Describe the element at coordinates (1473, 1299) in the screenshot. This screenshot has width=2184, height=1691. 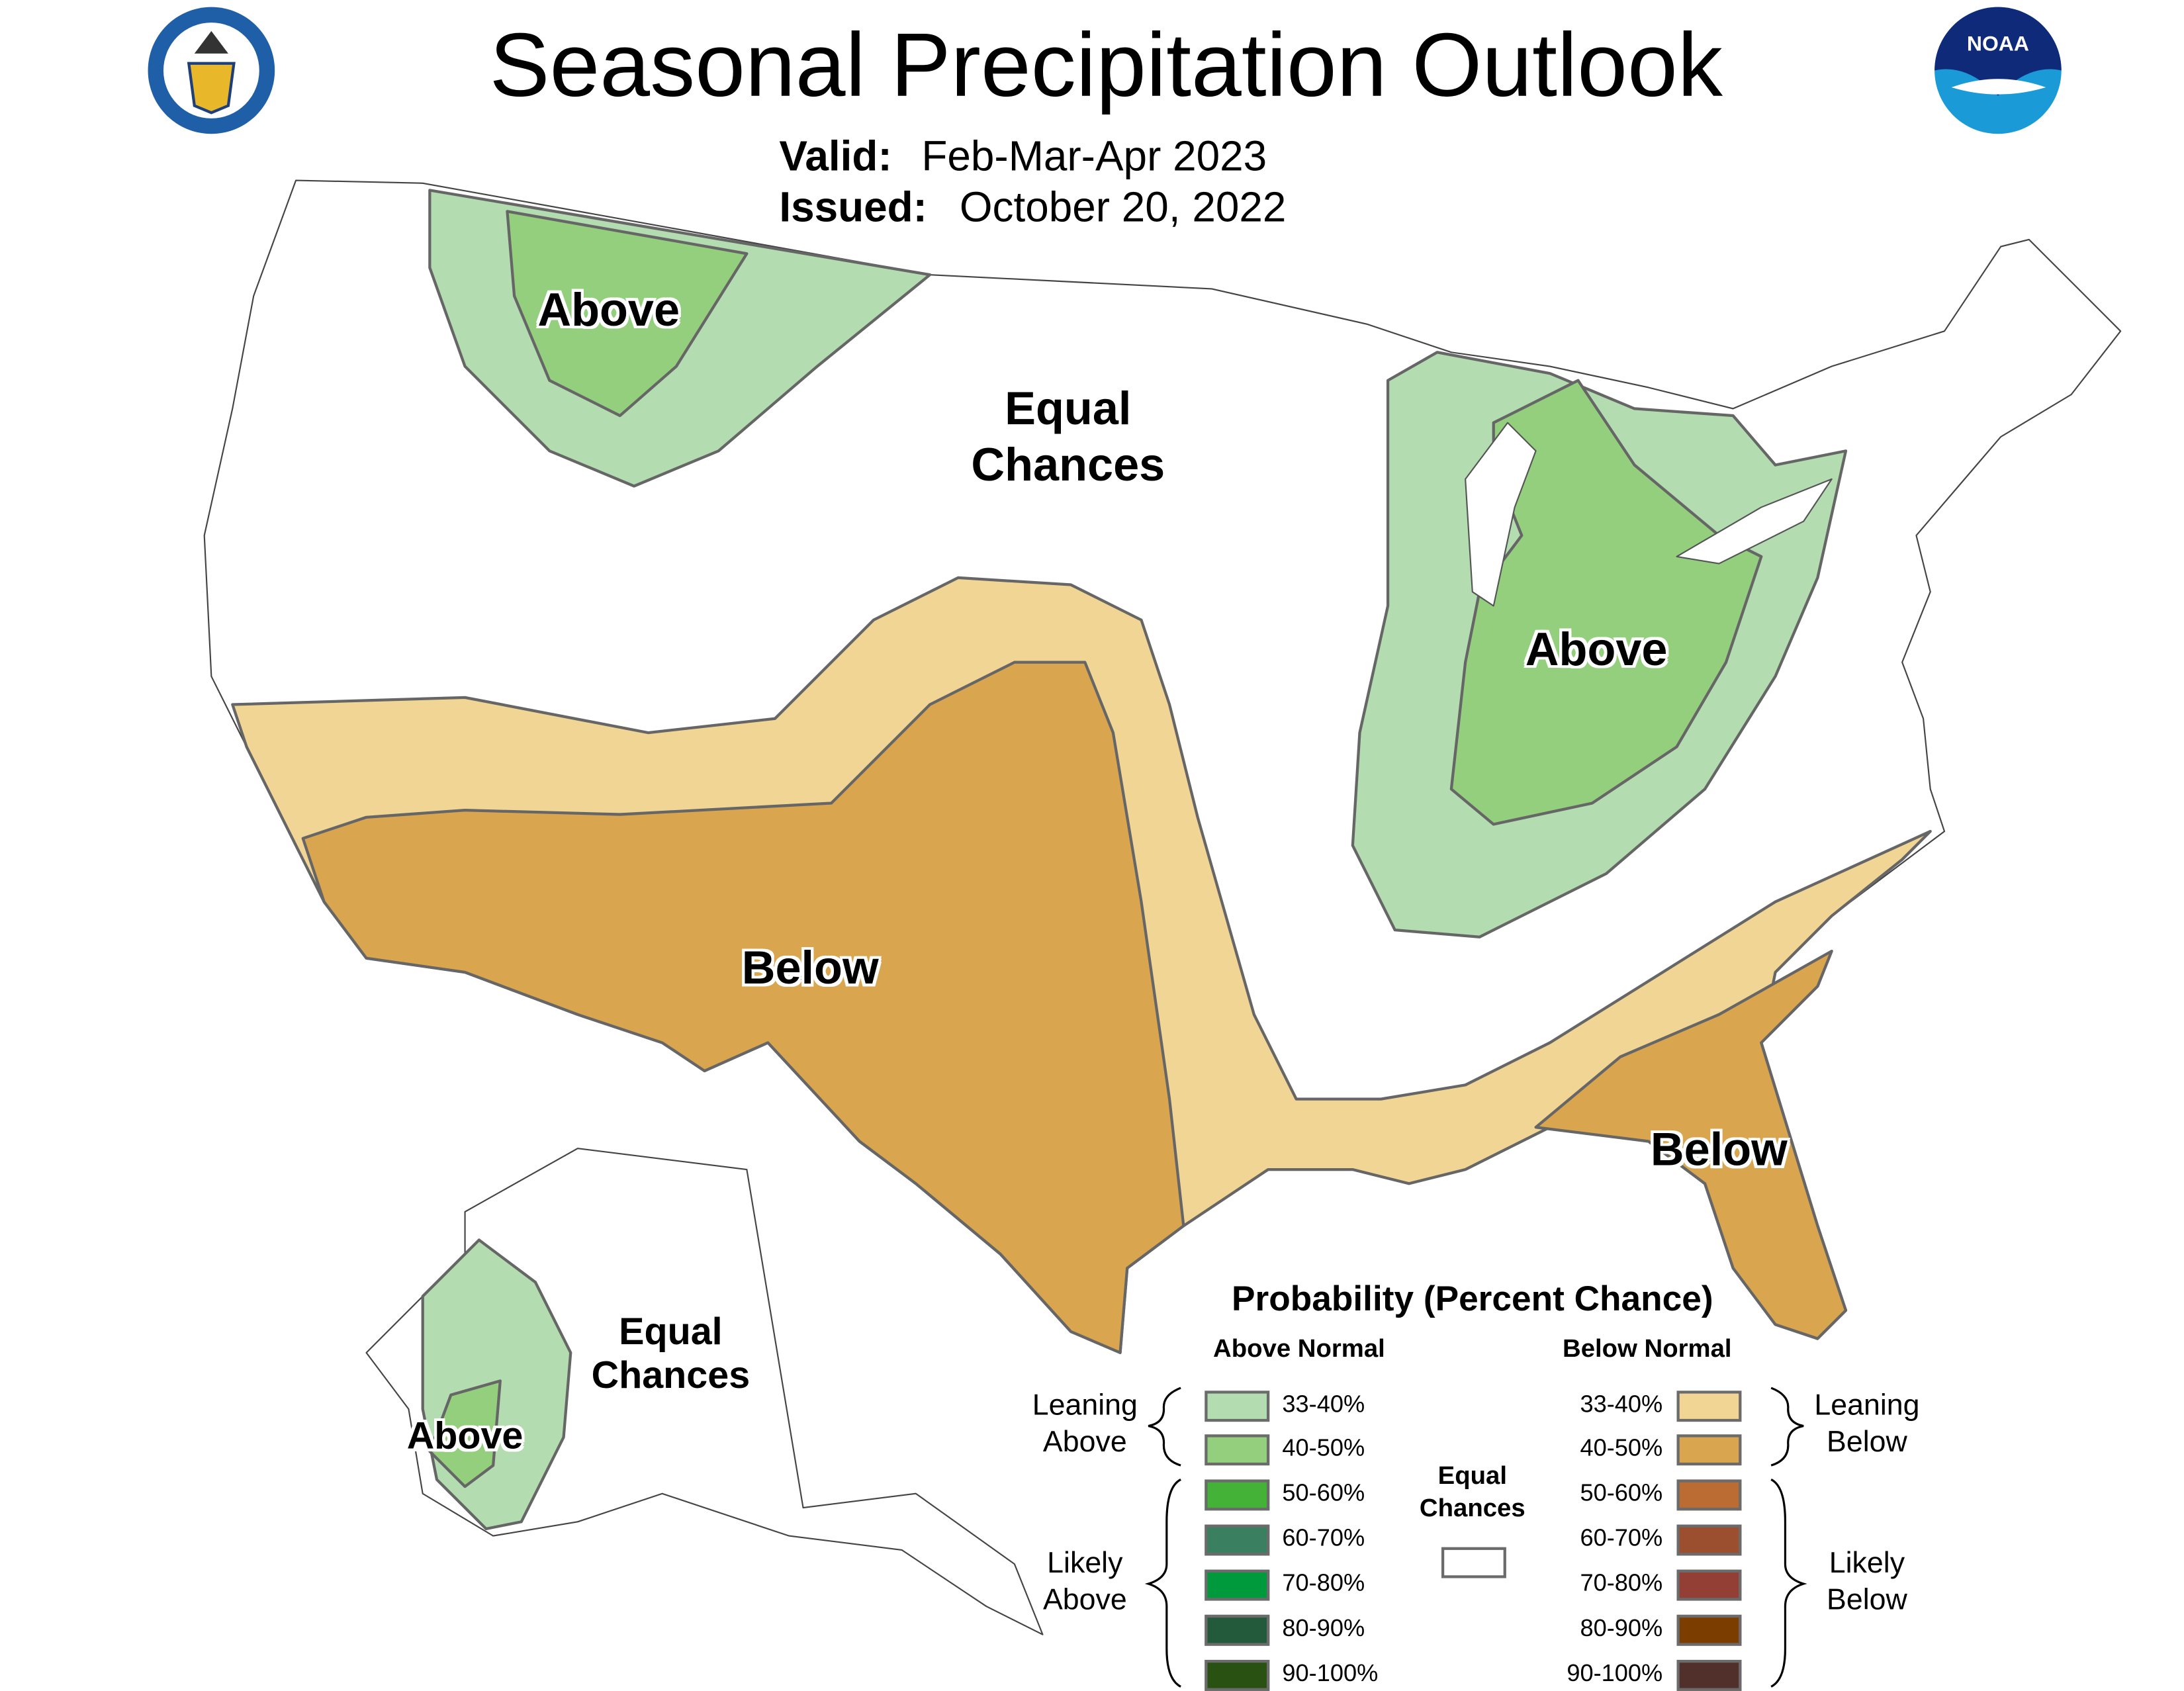
I see `legend-title: Probability (Percent Chance)` at that location.